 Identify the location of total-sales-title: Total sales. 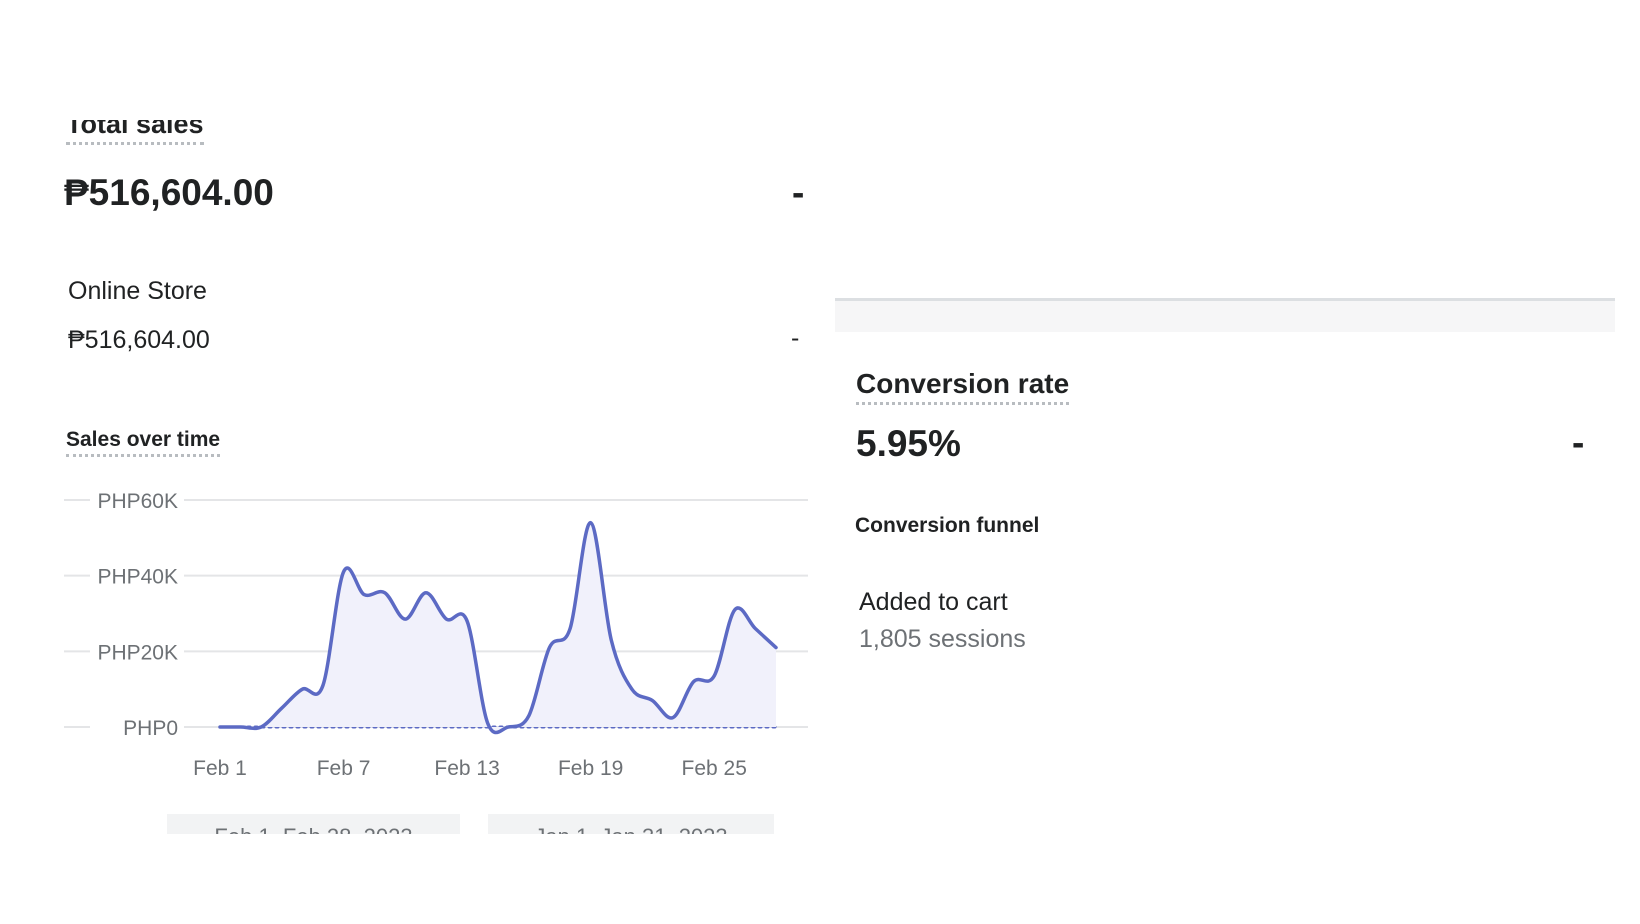
(135, 132).